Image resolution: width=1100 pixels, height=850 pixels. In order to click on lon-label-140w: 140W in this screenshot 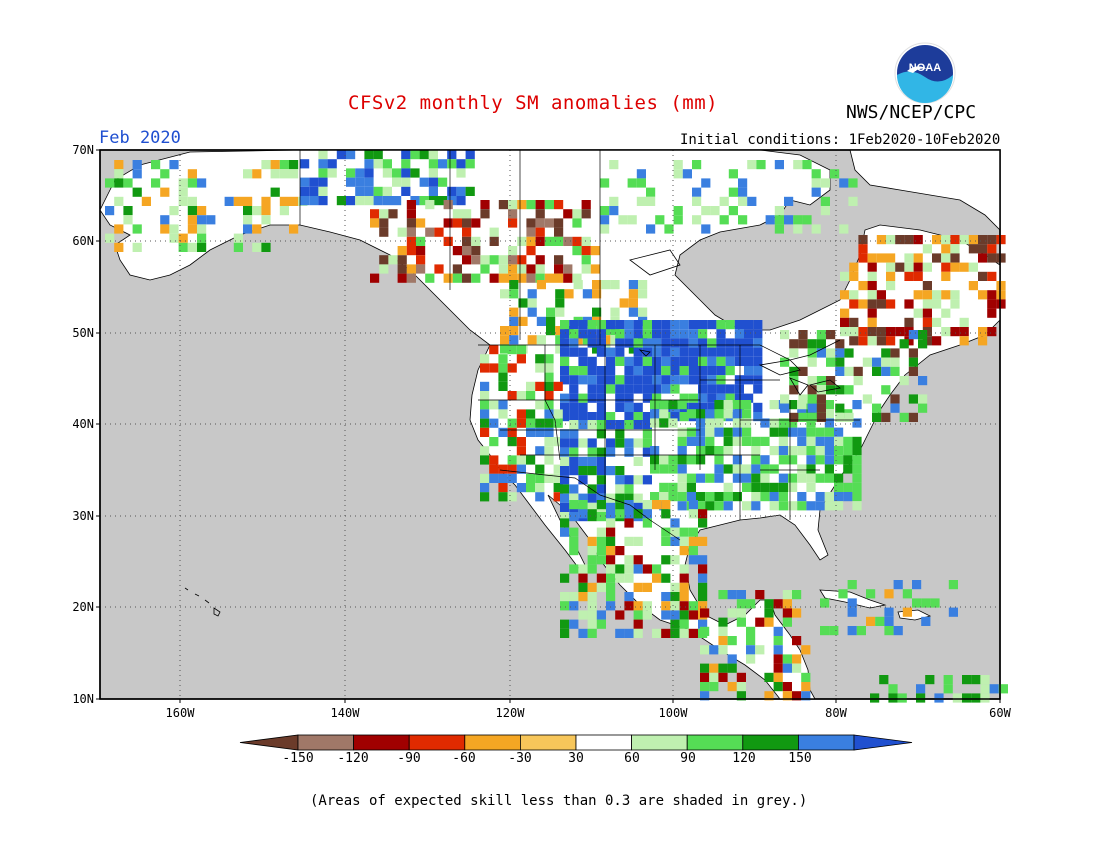, I will do `click(345, 713)`.